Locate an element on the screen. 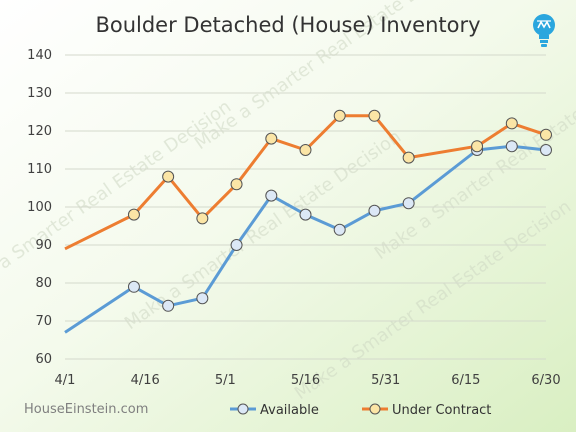  site-brand: HouseEinstein.com is located at coordinates (86, 409).